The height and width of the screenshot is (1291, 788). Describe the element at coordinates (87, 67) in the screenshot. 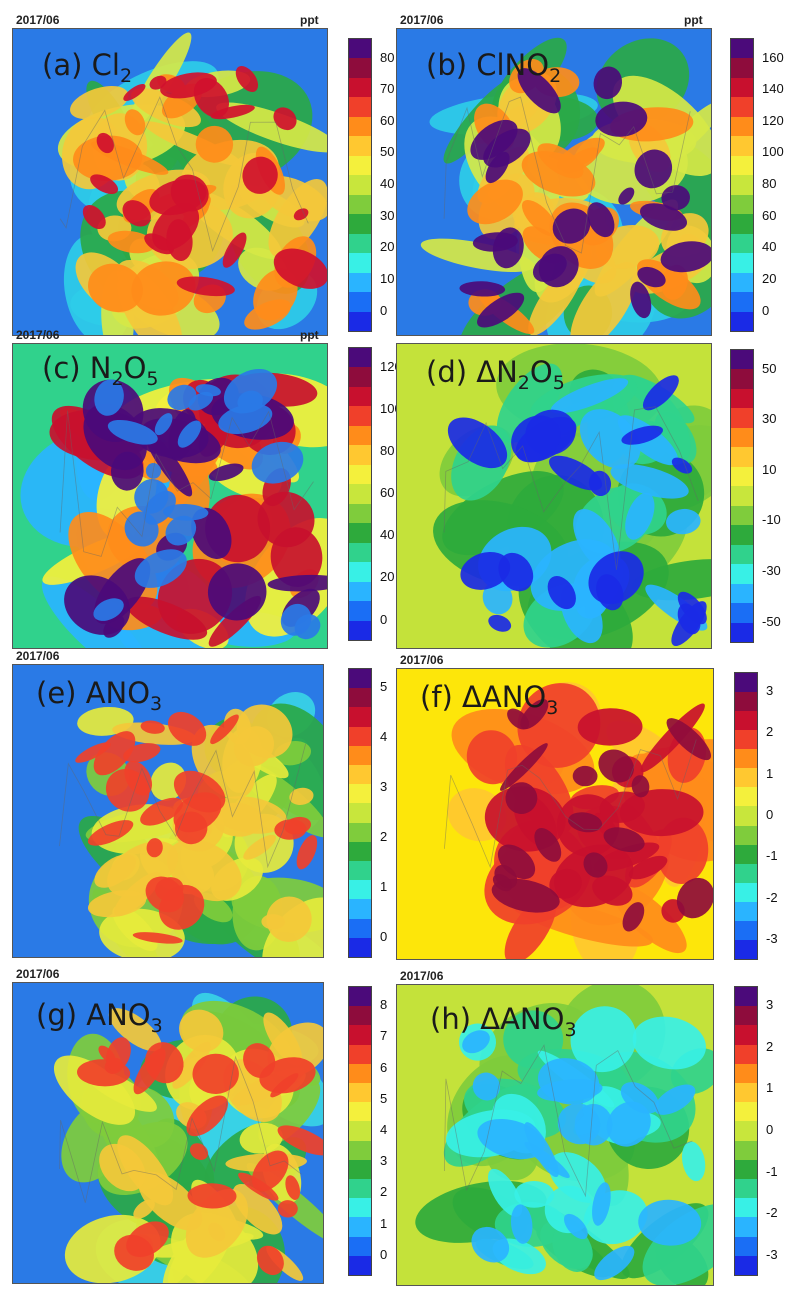

I see `panel-label: (a) Cl2` at that location.